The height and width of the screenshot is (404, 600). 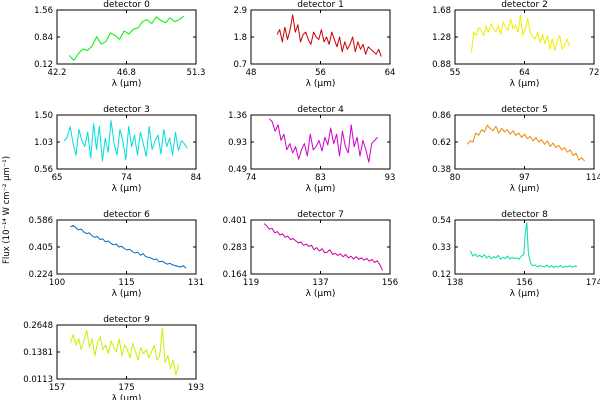 What do you see at coordinates (128, 246) in the screenshot?
I see `detector-6-series-line` at bounding box center [128, 246].